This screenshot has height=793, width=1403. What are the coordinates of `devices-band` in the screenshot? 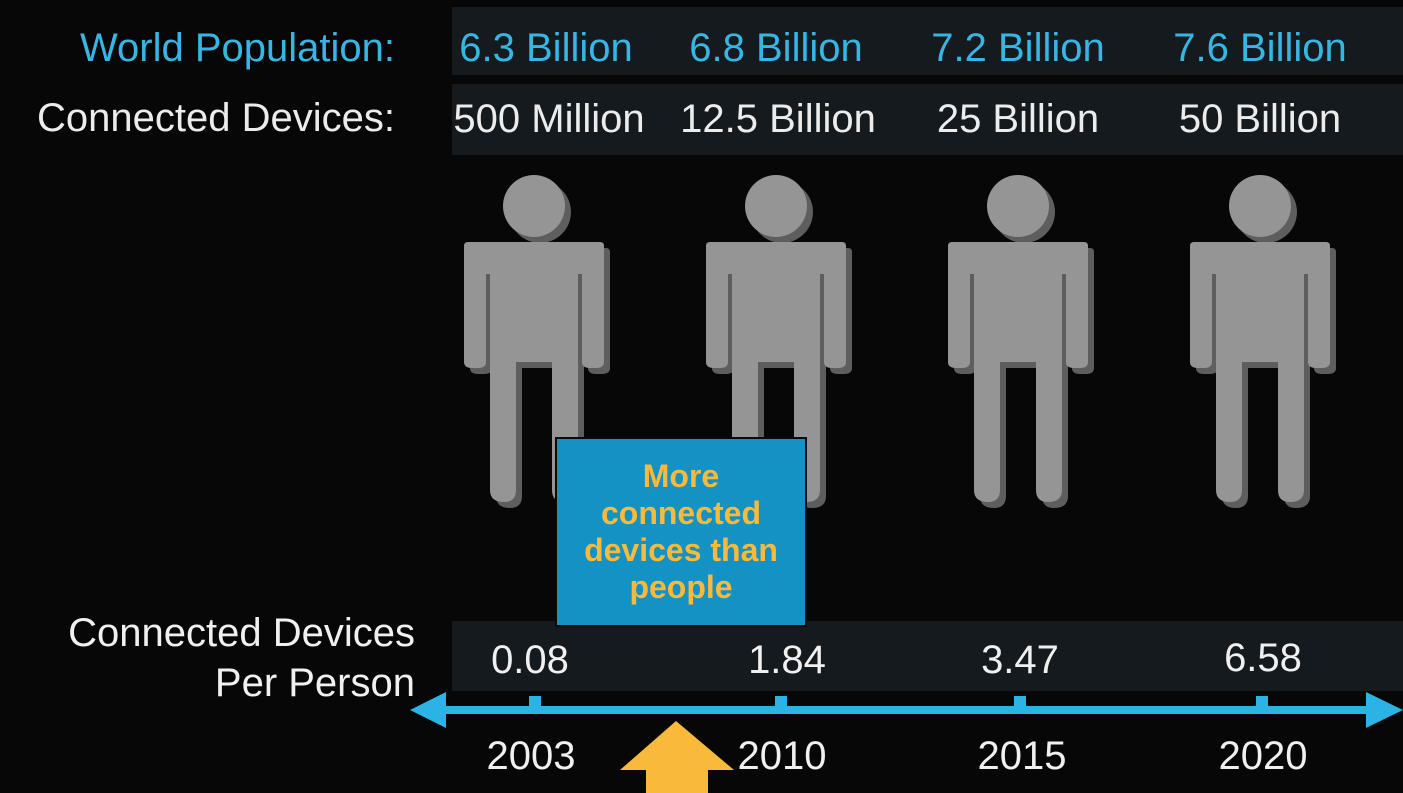 It's located at (927, 119).